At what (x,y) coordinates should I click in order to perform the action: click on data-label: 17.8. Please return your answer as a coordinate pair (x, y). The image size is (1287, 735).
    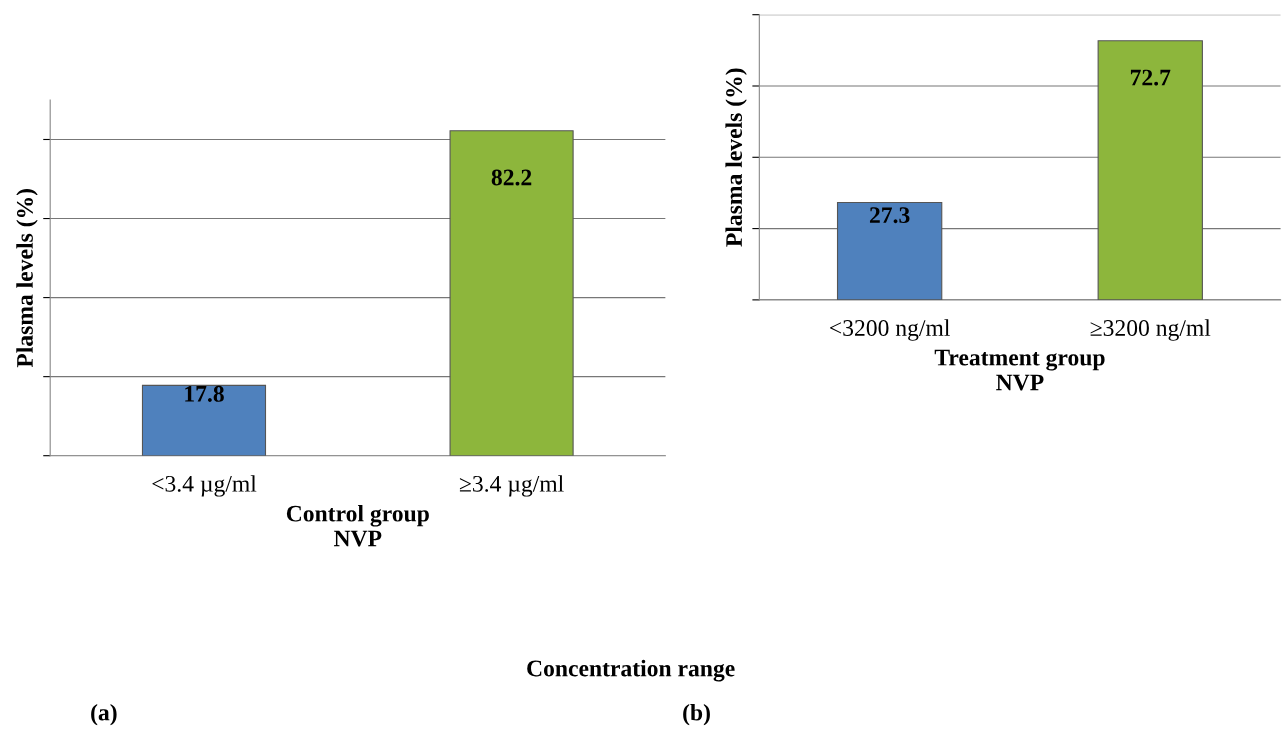
    Looking at the image, I should click on (204, 393).